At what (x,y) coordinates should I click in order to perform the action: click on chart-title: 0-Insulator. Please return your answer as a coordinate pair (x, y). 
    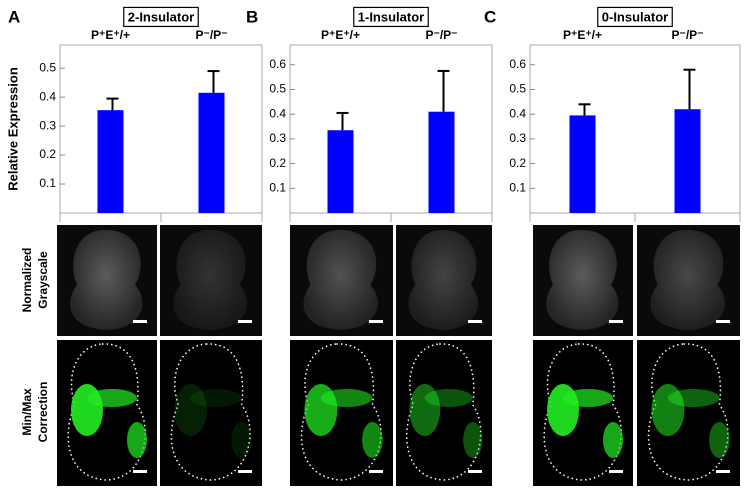
    Looking at the image, I should click on (635, 16).